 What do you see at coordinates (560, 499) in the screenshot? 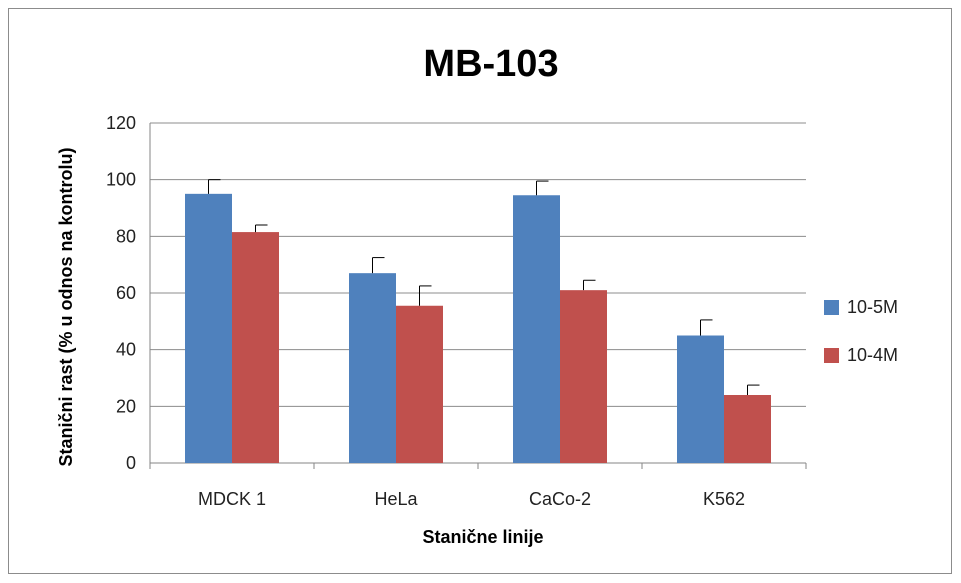
I see `x-tick-label: CaCo-2` at bounding box center [560, 499].